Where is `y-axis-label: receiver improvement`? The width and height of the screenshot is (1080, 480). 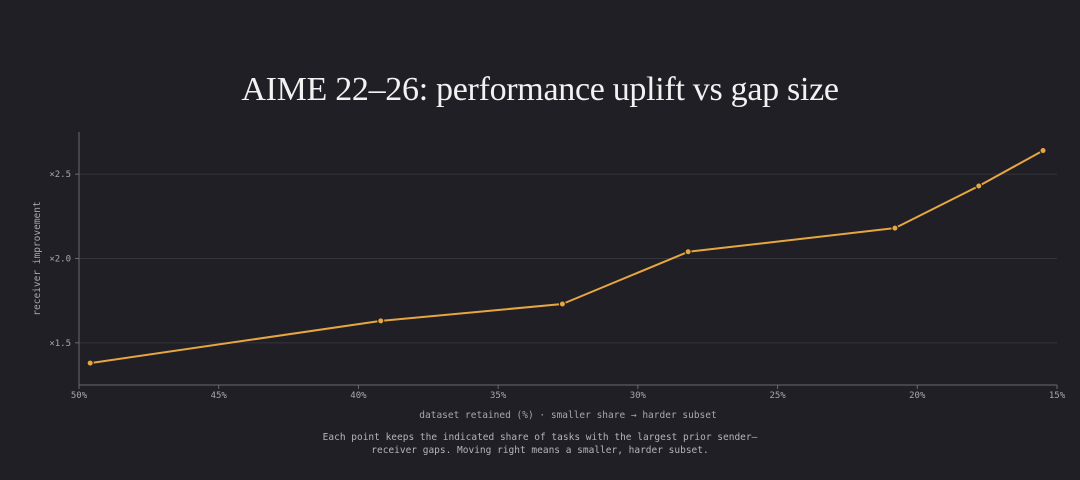
y-axis-label: receiver improvement is located at coordinates (37, 258).